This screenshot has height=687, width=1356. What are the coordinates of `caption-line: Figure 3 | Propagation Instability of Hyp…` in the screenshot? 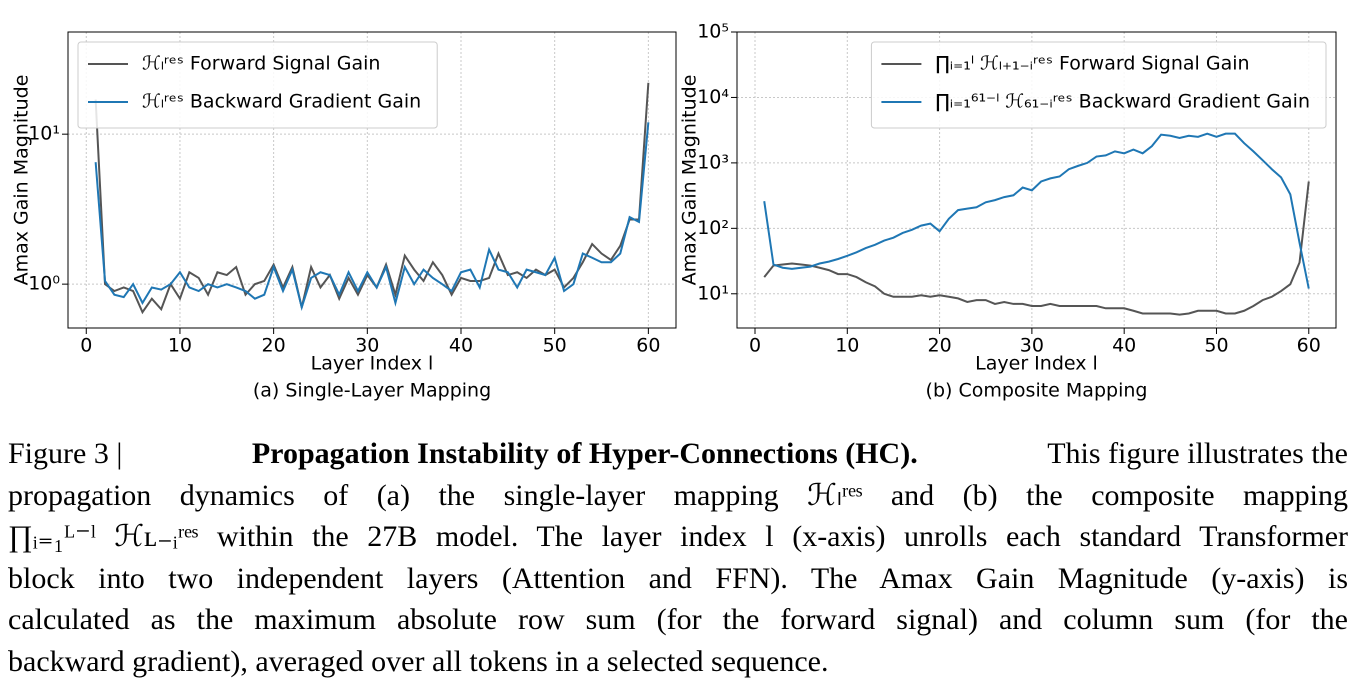 It's located at (678, 454).